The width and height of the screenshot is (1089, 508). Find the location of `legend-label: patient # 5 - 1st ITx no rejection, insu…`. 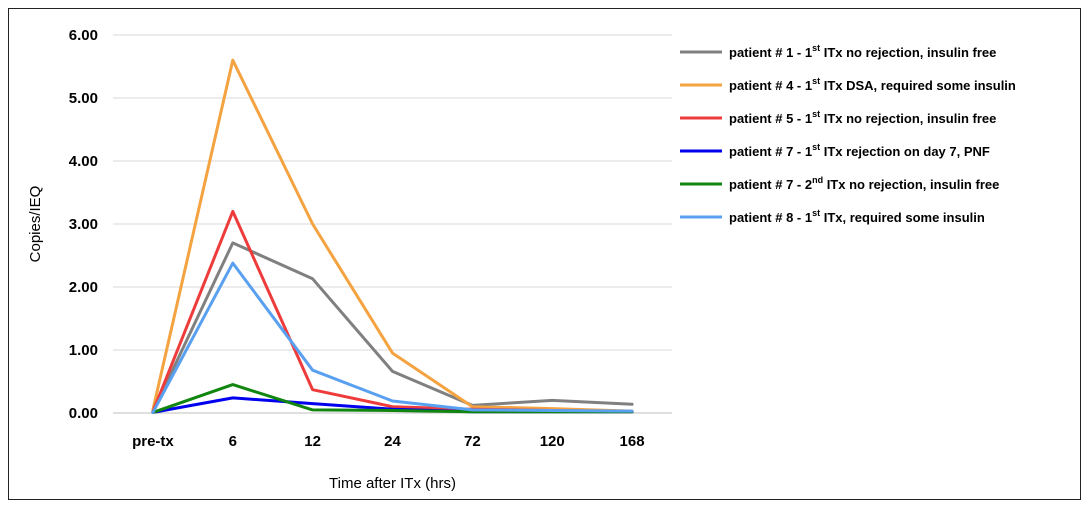

legend-label: patient # 5 - 1st ITx no rejection, insu… is located at coordinates (862, 117).